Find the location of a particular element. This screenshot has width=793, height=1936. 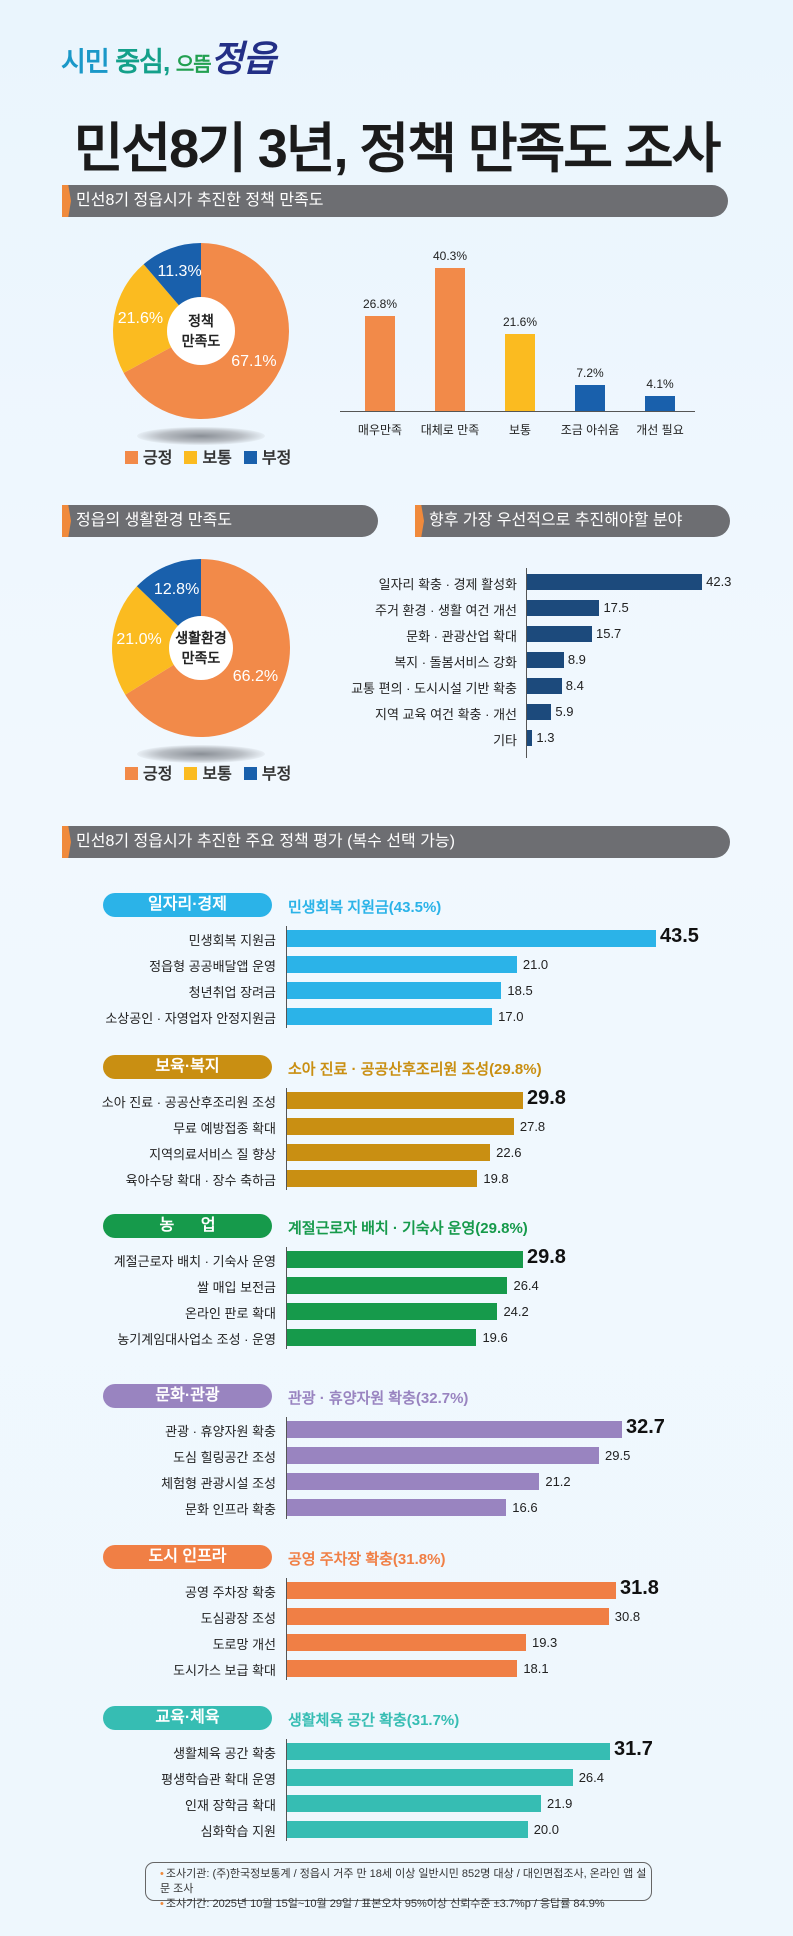

priority-label: 교통 편의 · 도시시설 기반 확충 is located at coordinates (434, 688).